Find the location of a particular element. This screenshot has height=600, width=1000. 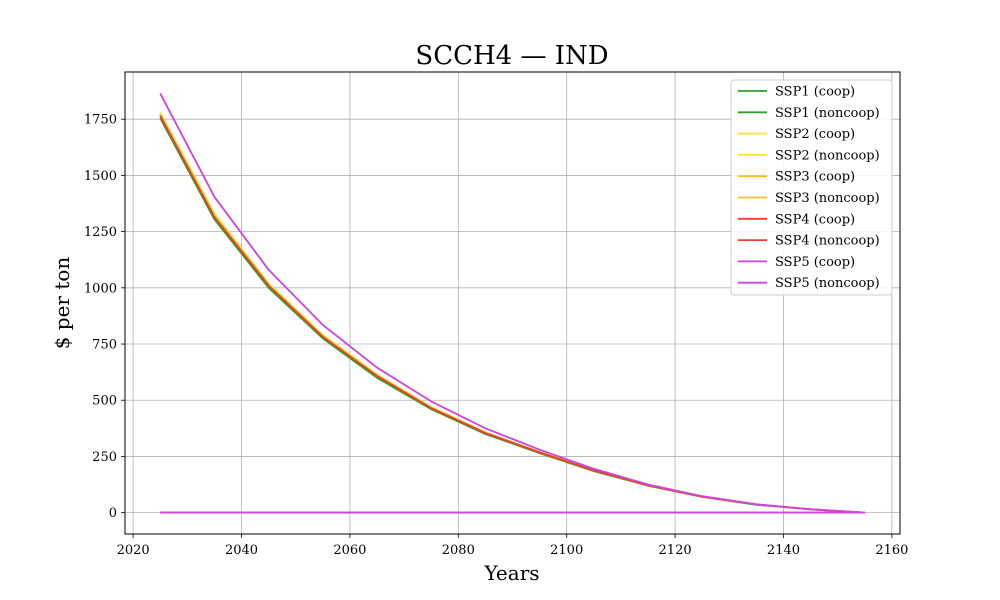

legend-label: SSP1 (noncoop) is located at coordinates (827, 113).